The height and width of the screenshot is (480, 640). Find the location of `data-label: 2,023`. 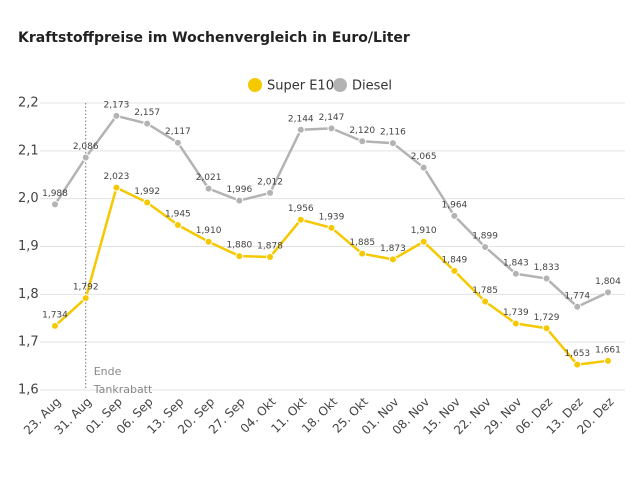

data-label: 2,023 is located at coordinates (117, 177).